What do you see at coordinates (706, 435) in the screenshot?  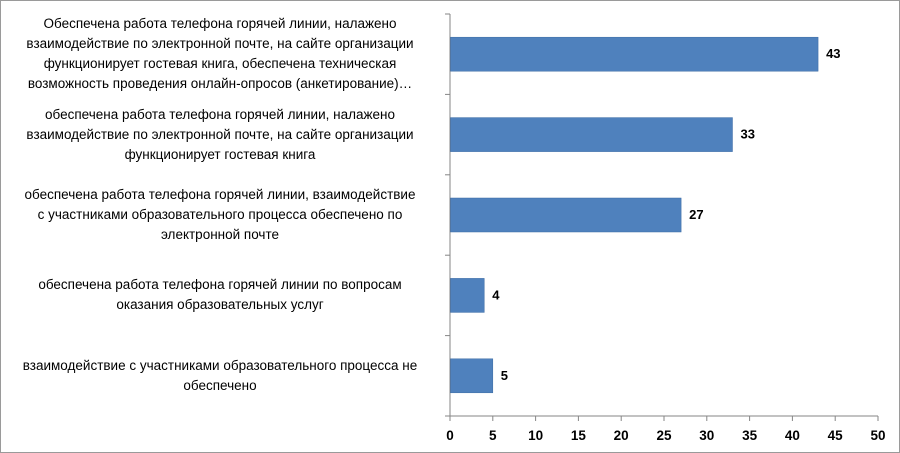 I see `x-tick-label: 30` at bounding box center [706, 435].